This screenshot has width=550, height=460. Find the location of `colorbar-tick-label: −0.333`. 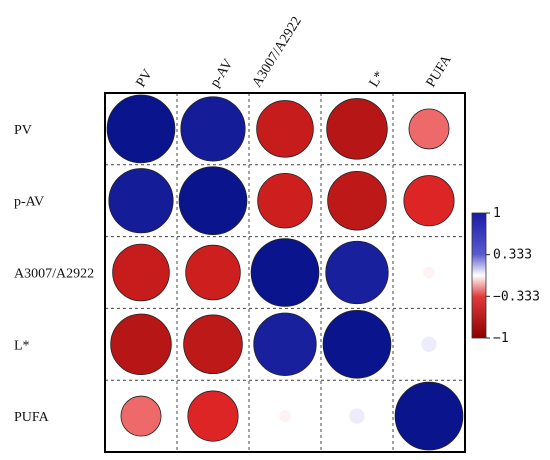

colorbar-tick-label: −0.333 is located at coordinates (516, 296).